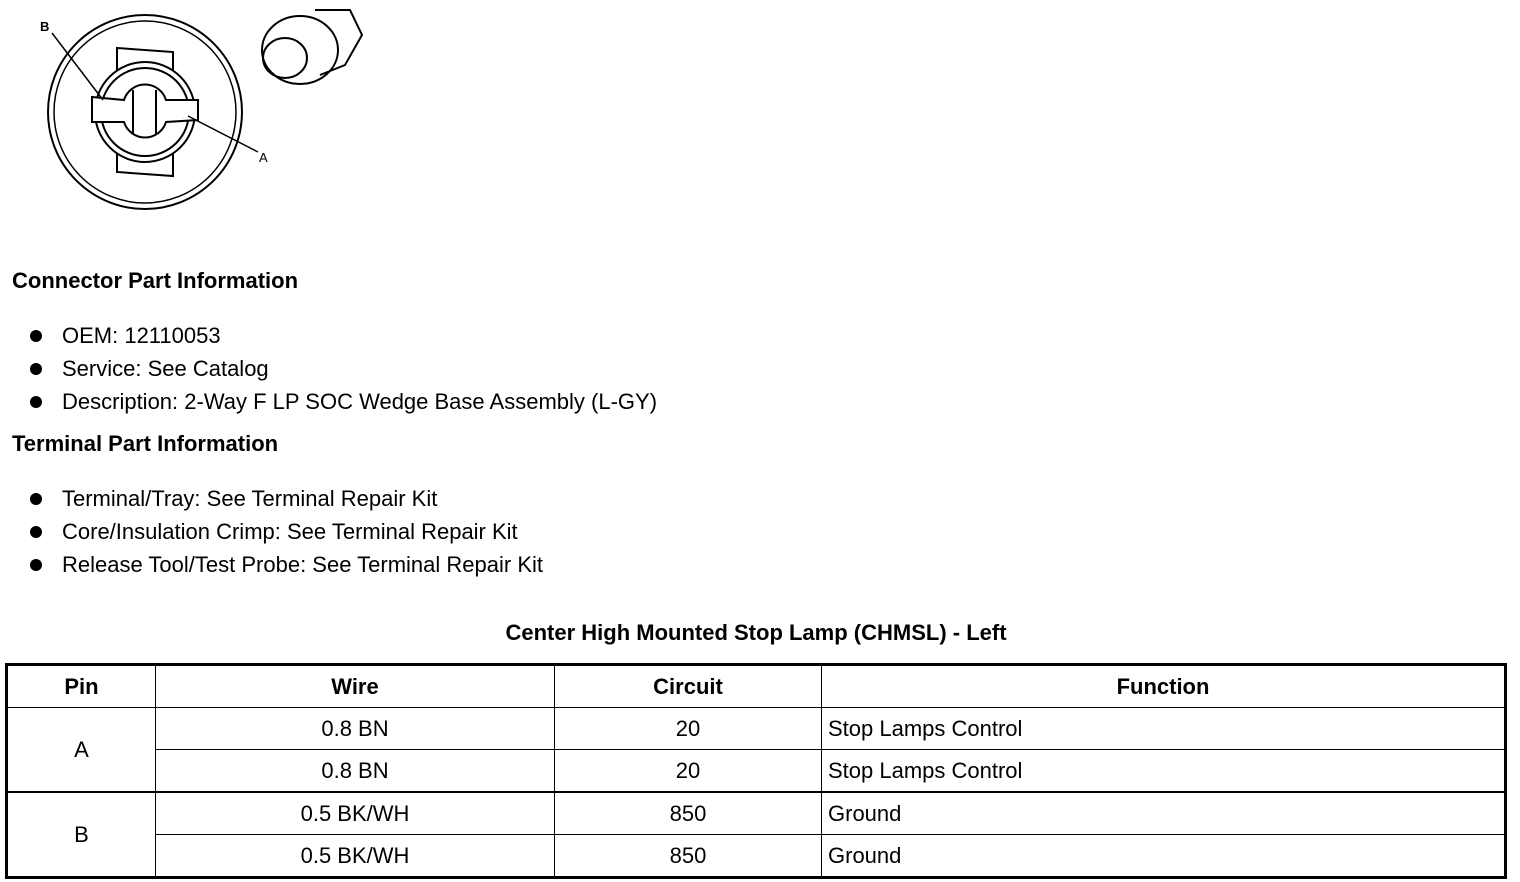 The image size is (1520, 882). What do you see at coordinates (1163, 686) in the screenshot?
I see `header-function: Function` at bounding box center [1163, 686].